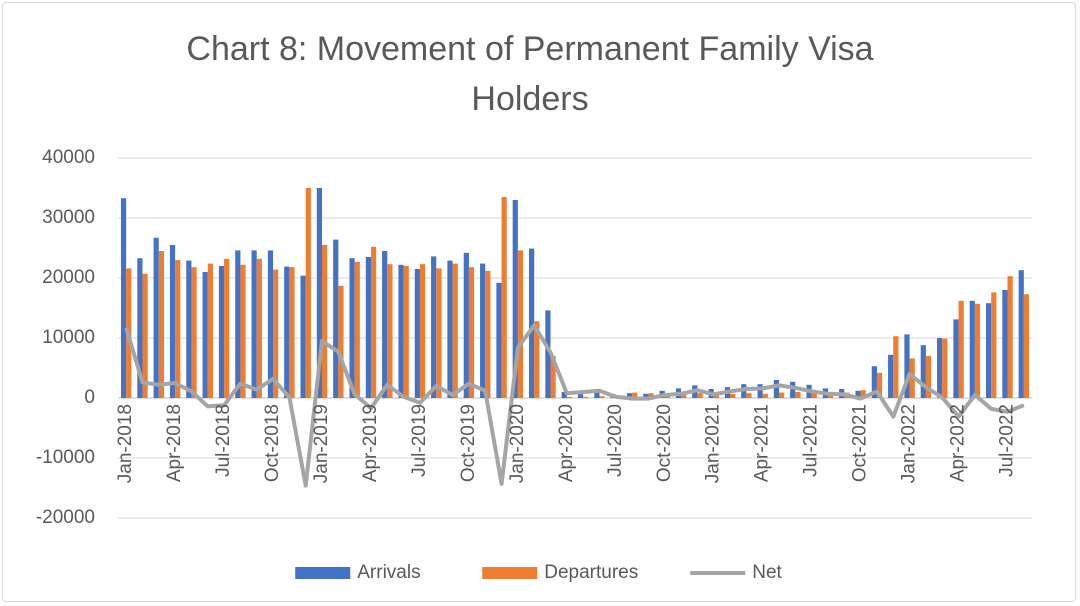 This screenshot has width=1080, height=606. Describe the element at coordinates (125, 443) in the screenshot. I see `x-tick-label: Jan-2018` at that location.